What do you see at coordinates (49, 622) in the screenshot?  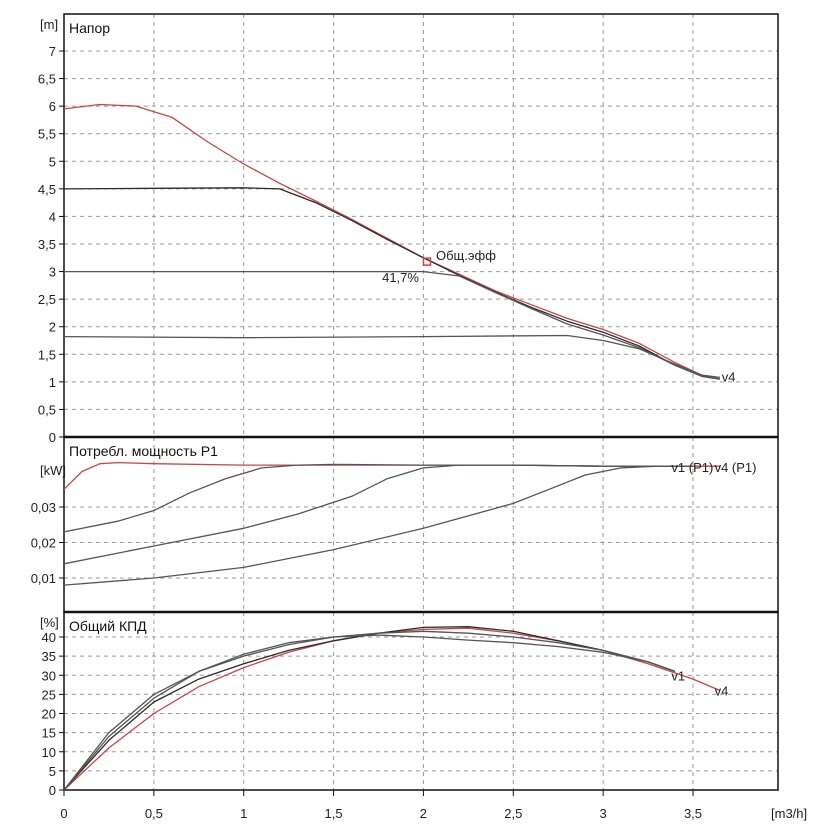 I see `unit-label: [%]` at bounding box center [49, 622].